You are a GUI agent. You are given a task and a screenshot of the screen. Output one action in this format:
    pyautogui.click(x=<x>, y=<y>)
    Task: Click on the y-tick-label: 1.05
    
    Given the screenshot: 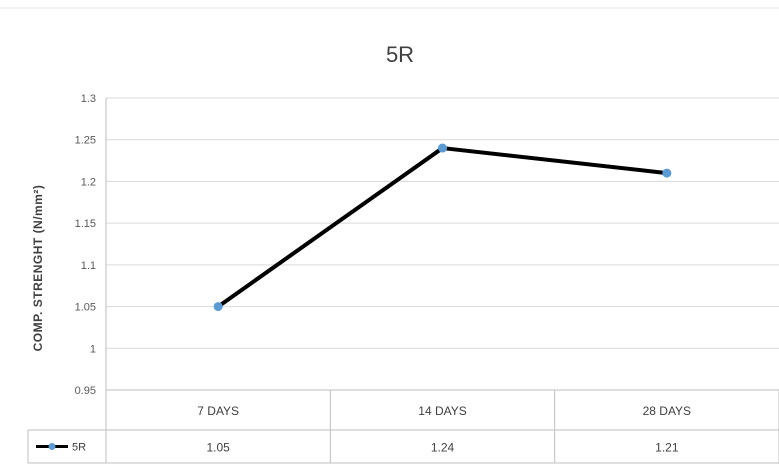 What is the action you would take?
    pyautogui.click(x=85, y=308)
    